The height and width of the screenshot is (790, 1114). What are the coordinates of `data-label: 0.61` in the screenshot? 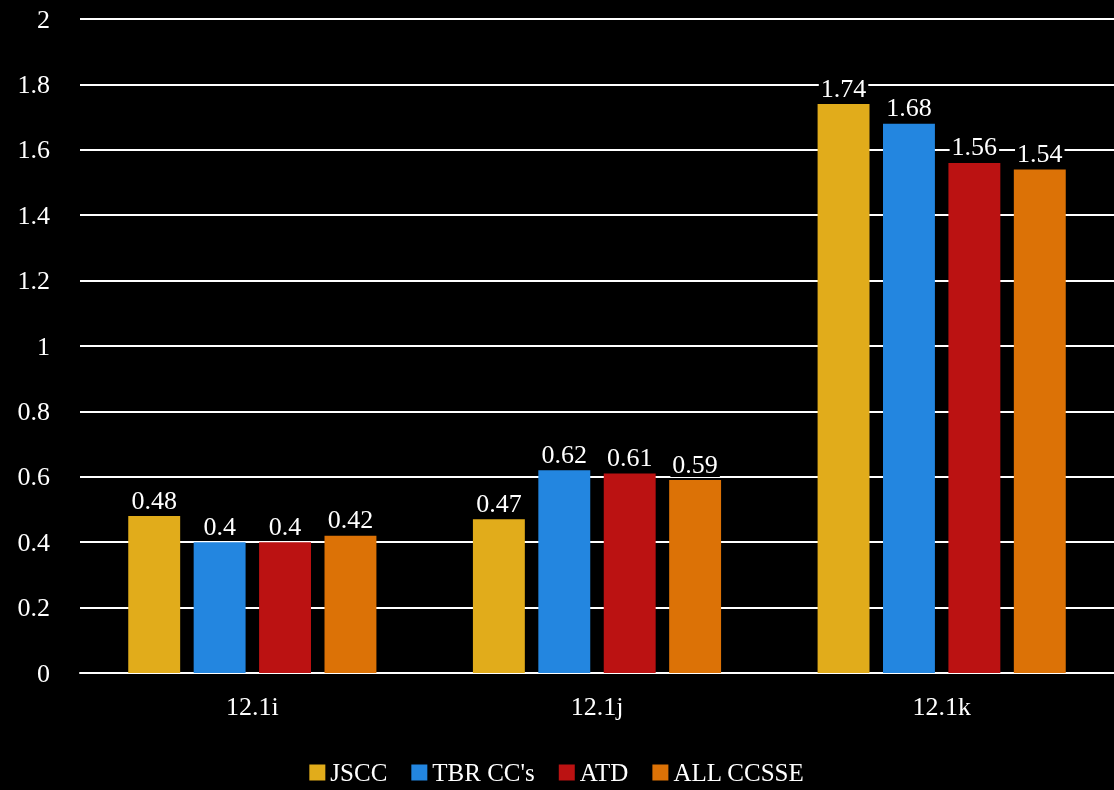 It's located at (629, 458).